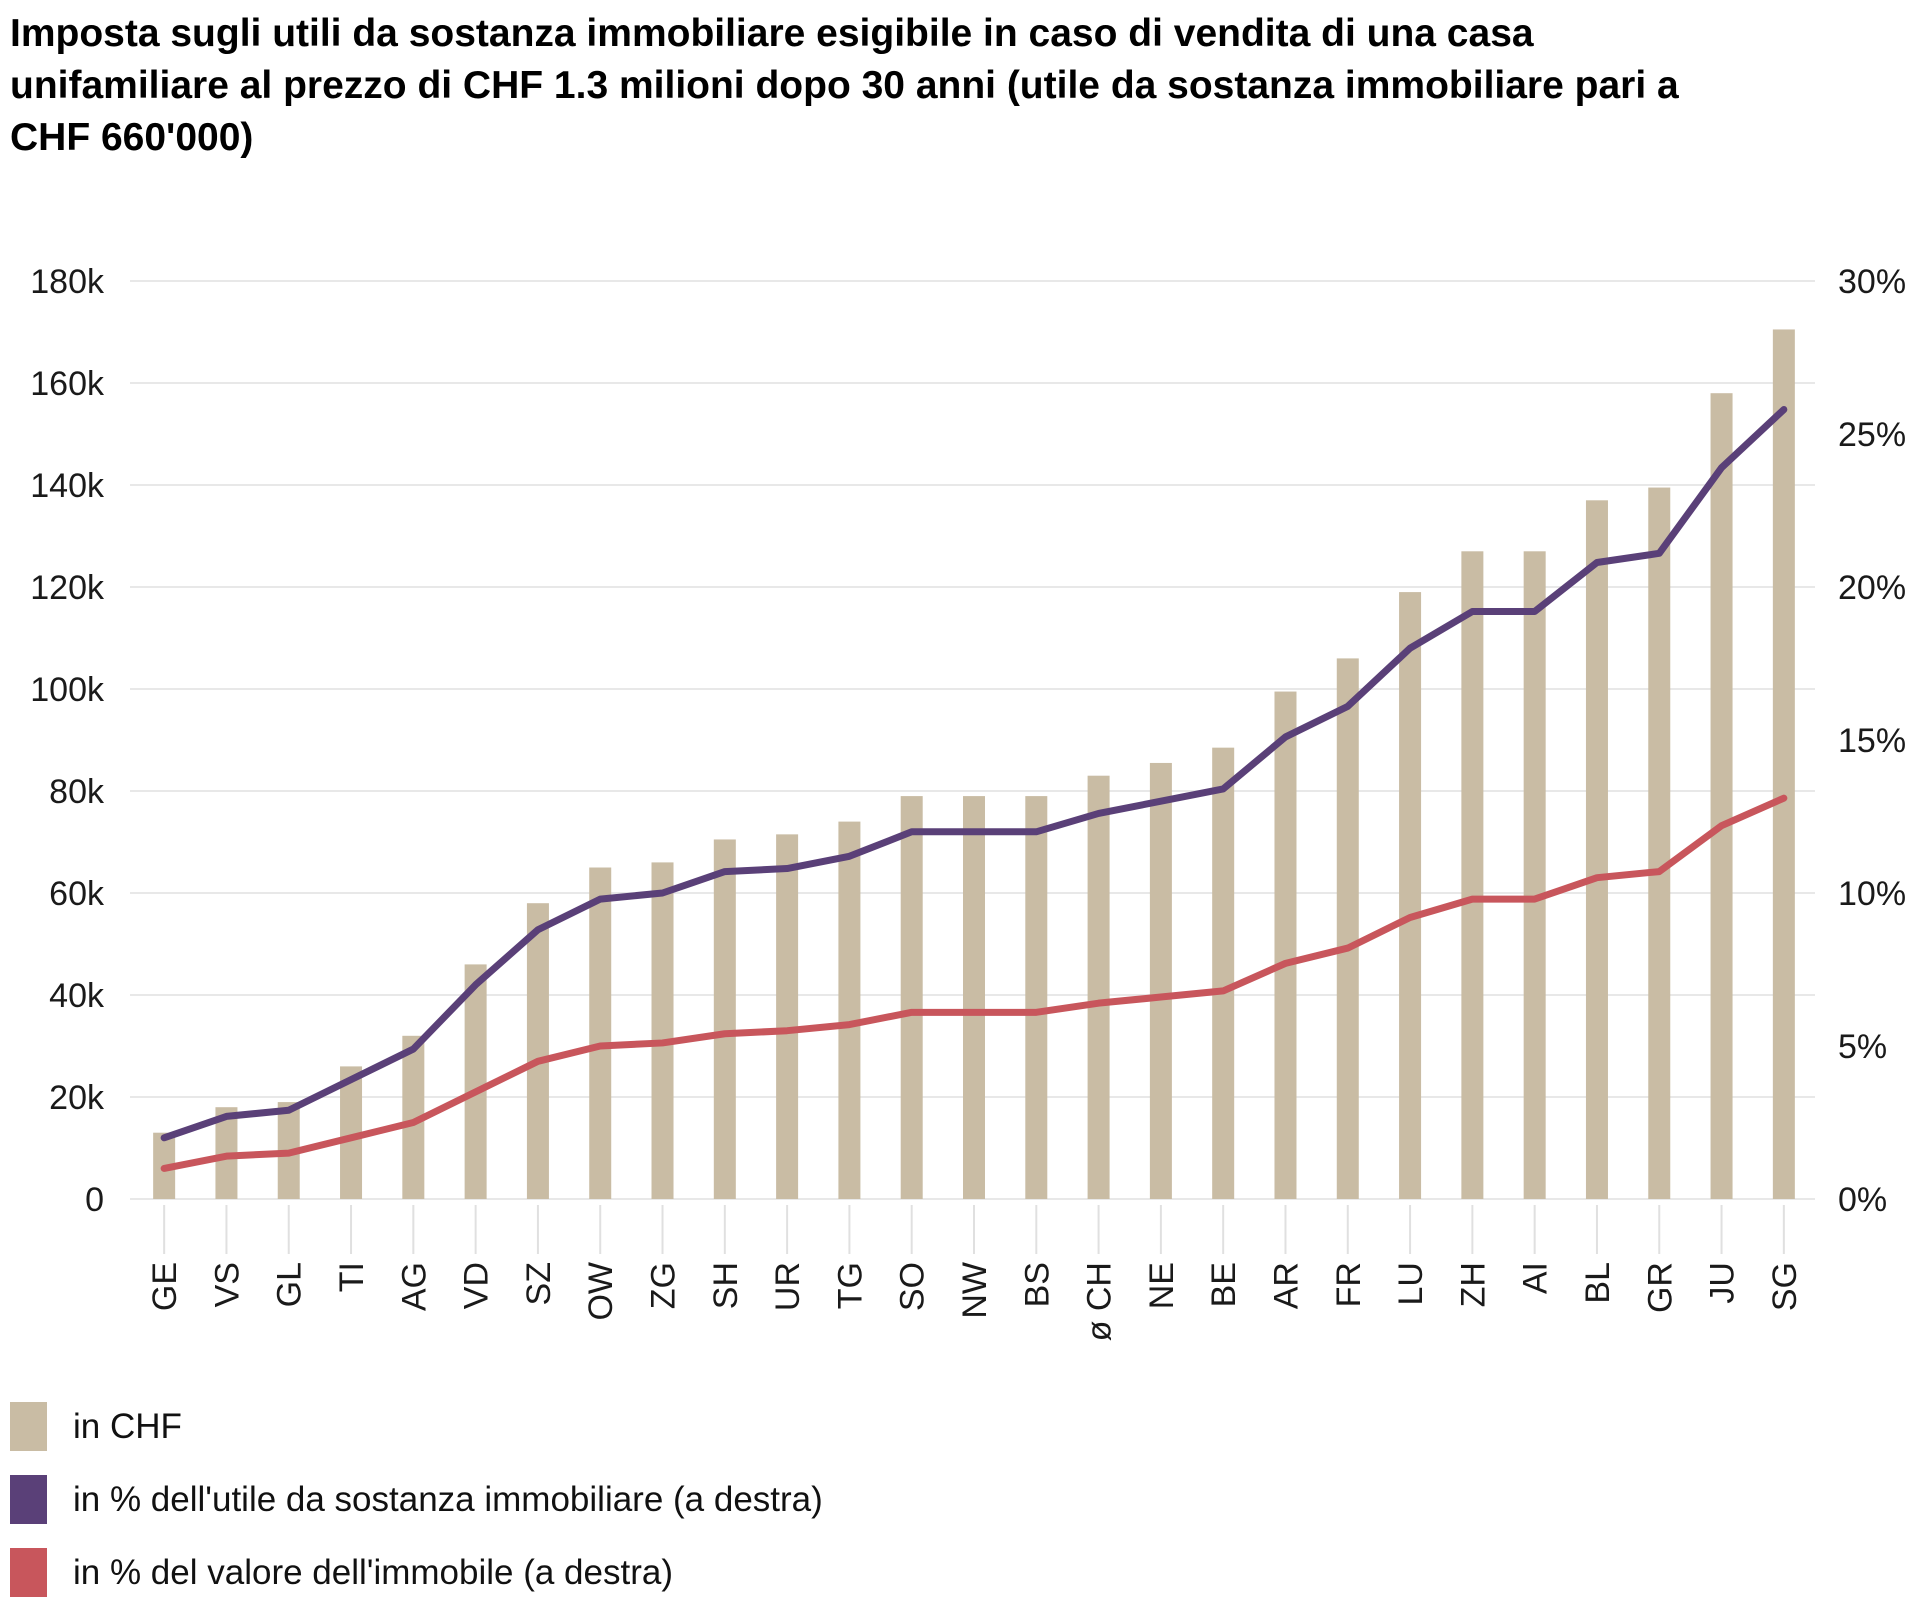  I want to click on bar-VD, so click(475, 1081).